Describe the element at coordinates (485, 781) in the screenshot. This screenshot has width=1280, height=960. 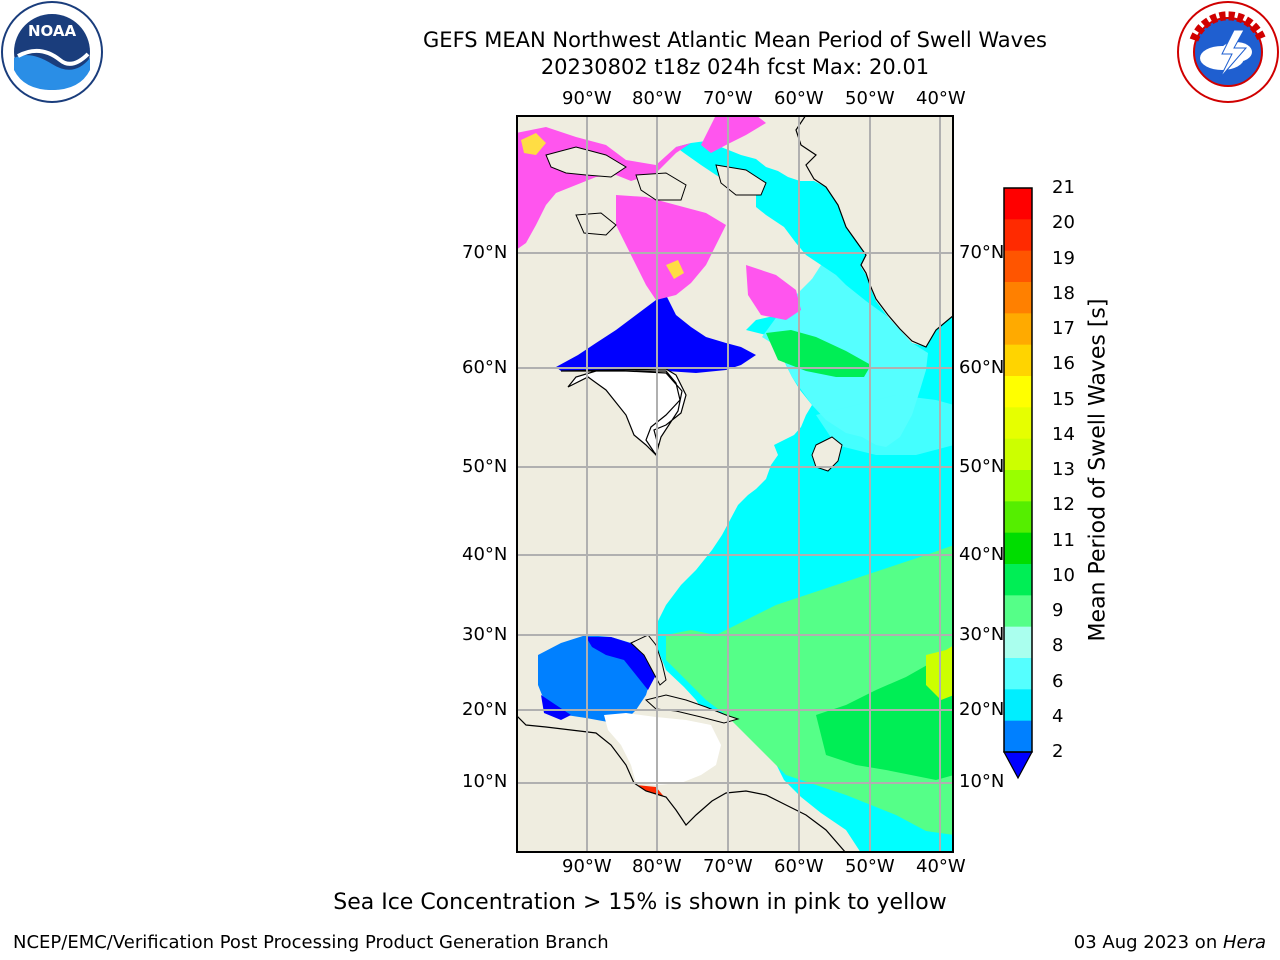
I see `lat-tick-left-10n: 10°N` at that location.